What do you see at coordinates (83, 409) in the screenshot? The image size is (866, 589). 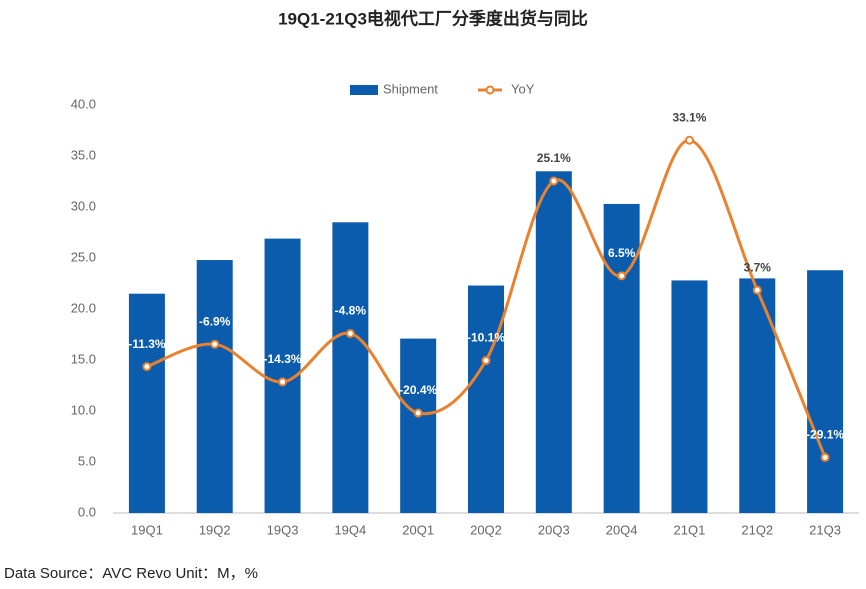 I see `y-tick-label: 10.0` at bounding box center [83, 409].